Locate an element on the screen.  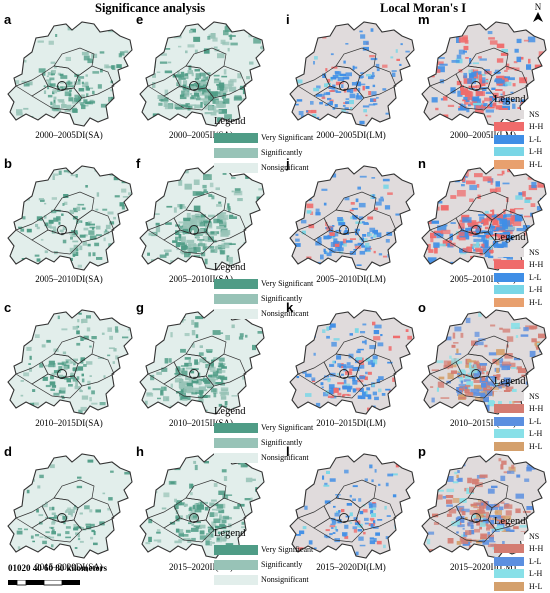
legend-item: L-H is located at coordinates (518, 152).